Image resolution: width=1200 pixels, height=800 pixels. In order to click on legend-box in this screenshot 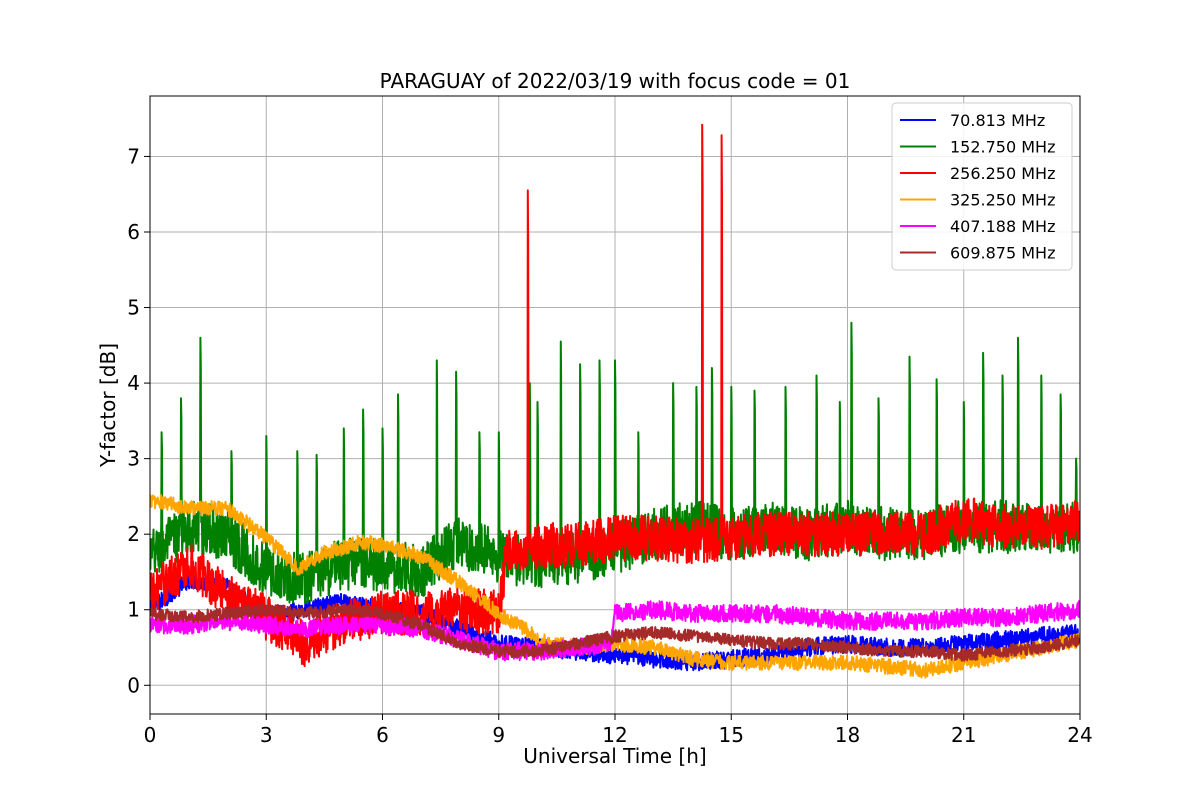, I will do `click(982, 186)`.